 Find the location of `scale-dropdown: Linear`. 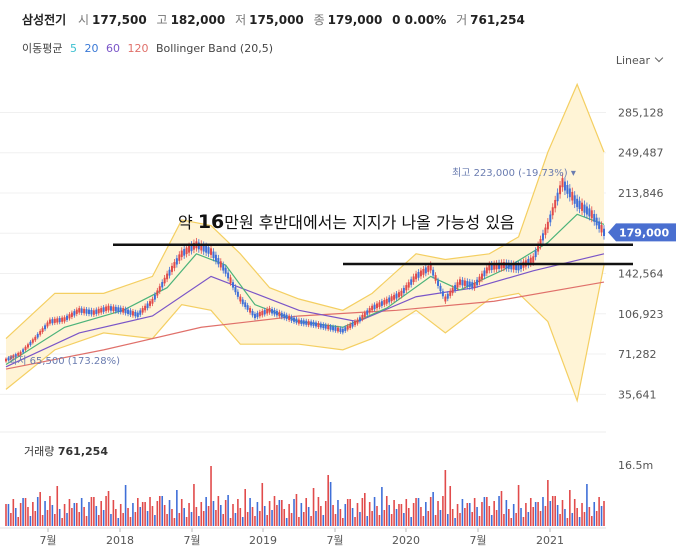

scale-dropdown: Linear is located at coordinates (640, 60).